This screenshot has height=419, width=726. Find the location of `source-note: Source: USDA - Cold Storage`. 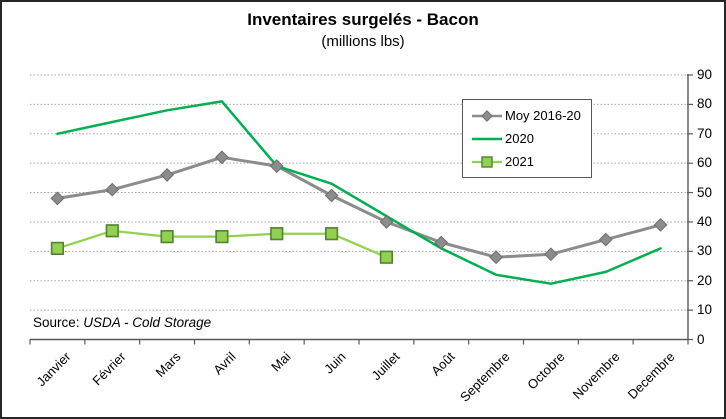

source-note: Source: USDA - Cold Storage is located at coordinates (122, 322).